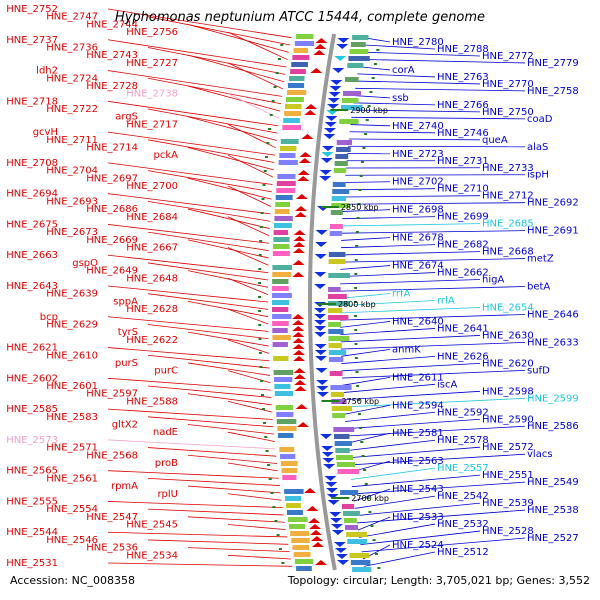 This screenshot has width=600, height=600. I want to click on left-gene-label: HNE_2622, so click(152, 340).